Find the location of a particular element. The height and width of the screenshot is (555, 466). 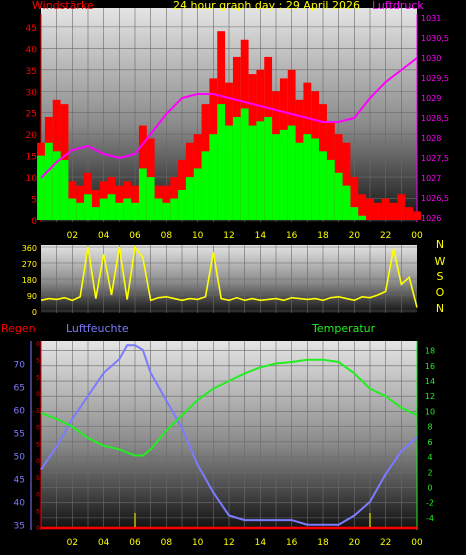

direction-tick-label: 360 is located at coordinates (29, 248).